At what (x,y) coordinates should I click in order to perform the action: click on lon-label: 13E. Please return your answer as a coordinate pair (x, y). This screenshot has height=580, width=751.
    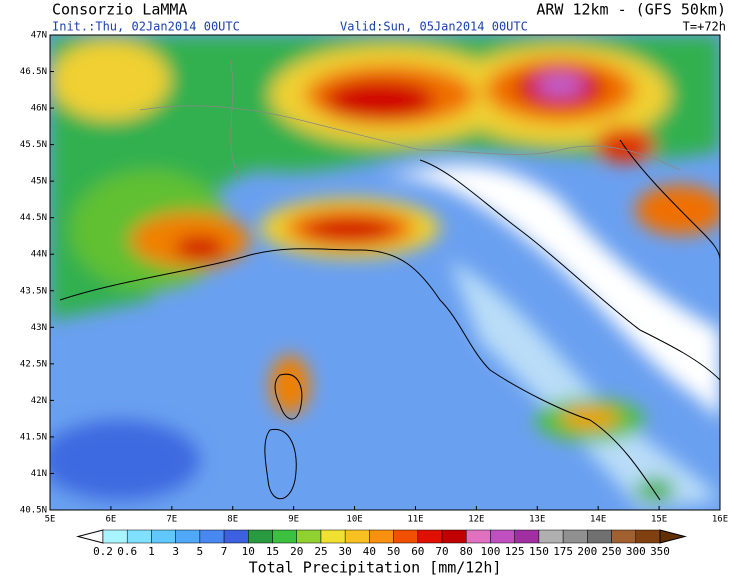
    Looking at the image, I should click on (537, 520).